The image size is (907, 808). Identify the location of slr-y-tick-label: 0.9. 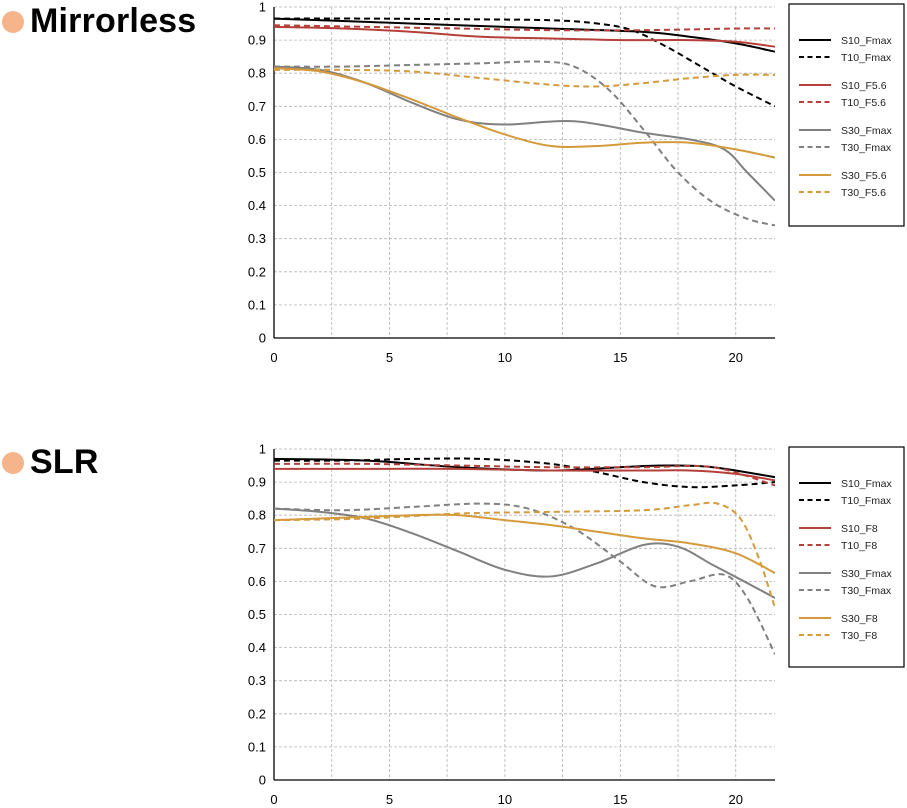
(257, 482).